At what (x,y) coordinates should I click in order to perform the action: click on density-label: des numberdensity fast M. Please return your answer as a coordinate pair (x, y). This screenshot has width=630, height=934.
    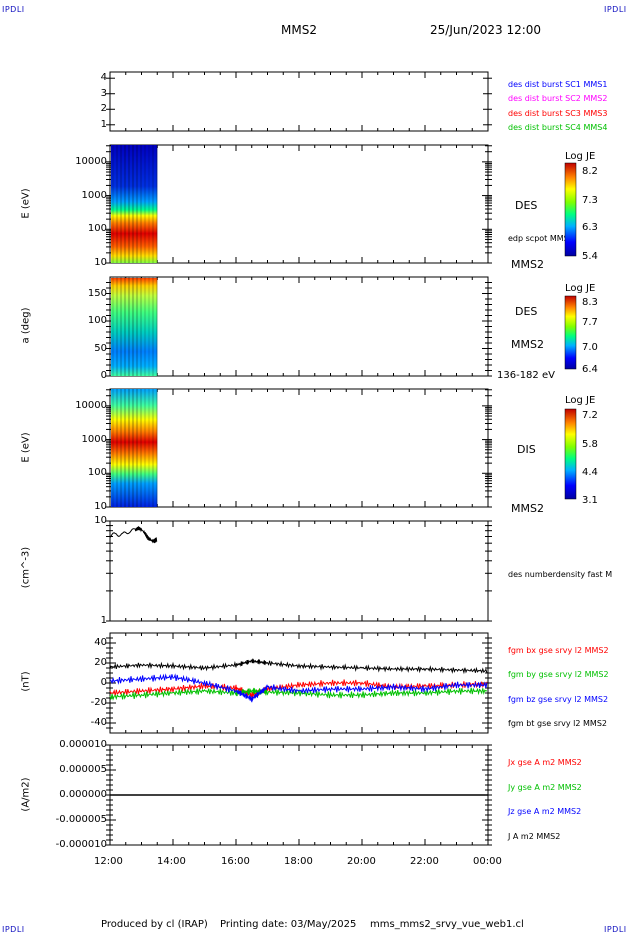
    Looking at the image, I should click on (560, 574).